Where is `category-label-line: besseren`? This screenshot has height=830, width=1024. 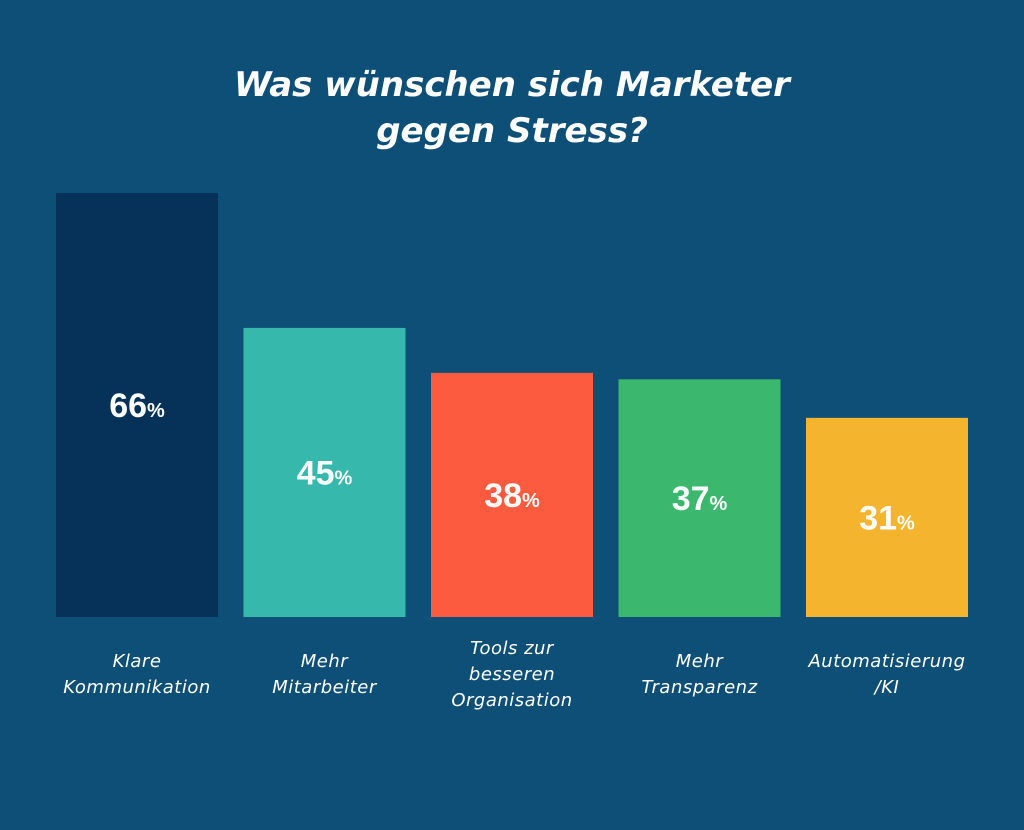
category-label-line: besseren is located at coordinates (512, 674).